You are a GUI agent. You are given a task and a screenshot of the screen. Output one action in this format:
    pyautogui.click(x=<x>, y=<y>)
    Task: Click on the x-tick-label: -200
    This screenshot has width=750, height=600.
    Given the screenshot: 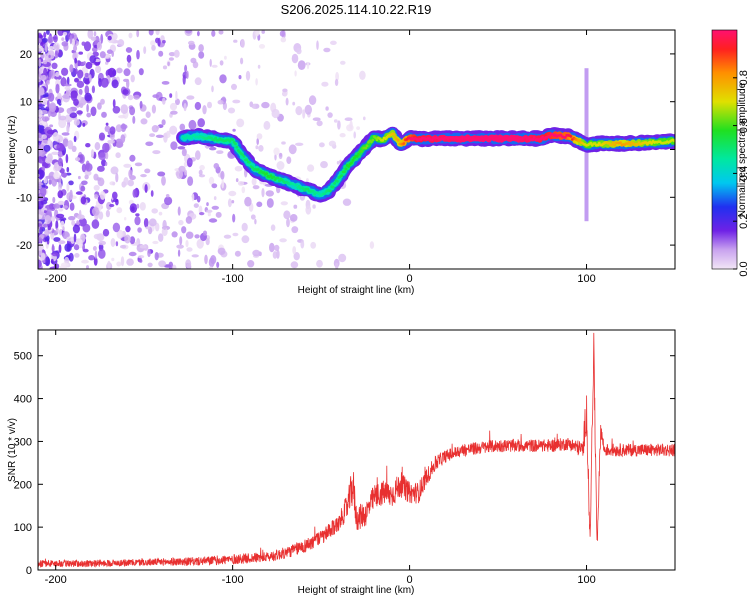 What is the action you would take?
    pyautogui.click(x=56, y=580)
    